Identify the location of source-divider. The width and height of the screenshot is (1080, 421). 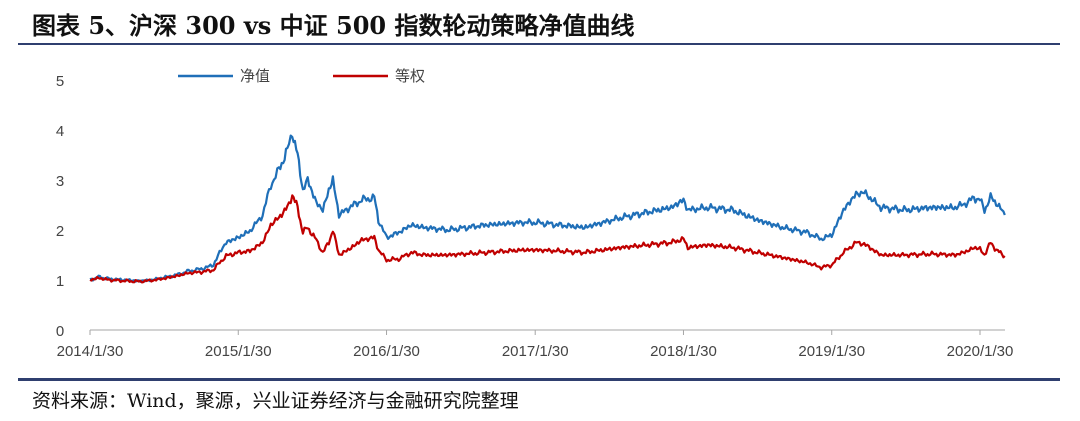
(539, 379).